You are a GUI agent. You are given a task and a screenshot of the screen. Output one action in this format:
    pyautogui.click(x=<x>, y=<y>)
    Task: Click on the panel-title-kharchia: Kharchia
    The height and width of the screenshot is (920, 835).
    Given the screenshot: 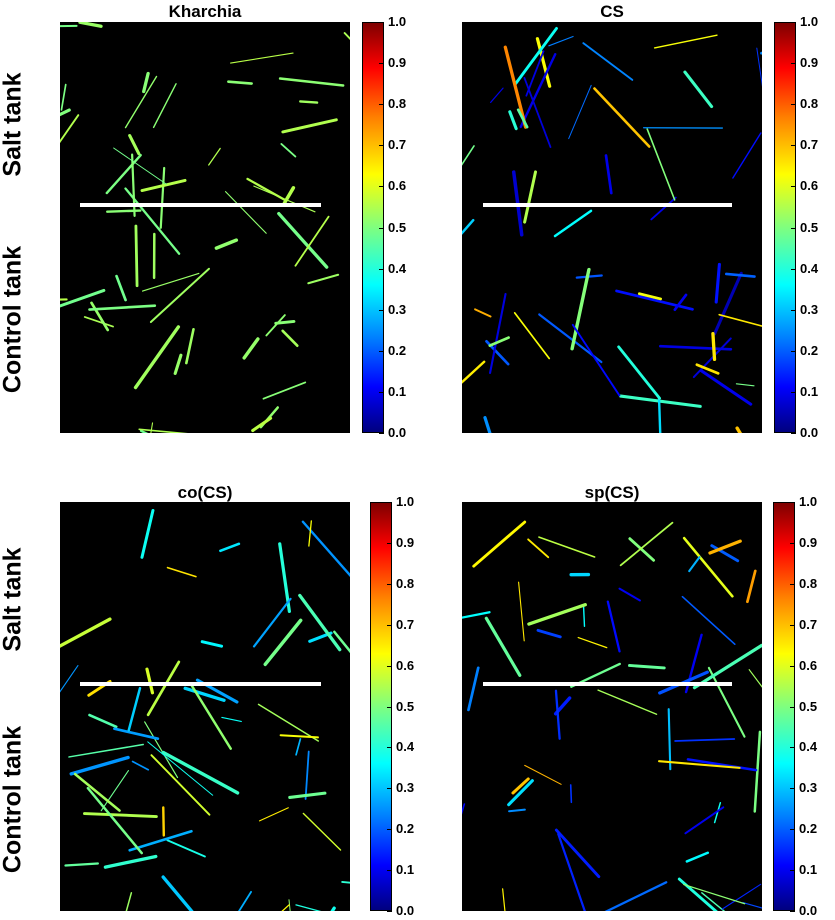 What is the action you would take?
    pyautogui.click(x=205, y=11)
    